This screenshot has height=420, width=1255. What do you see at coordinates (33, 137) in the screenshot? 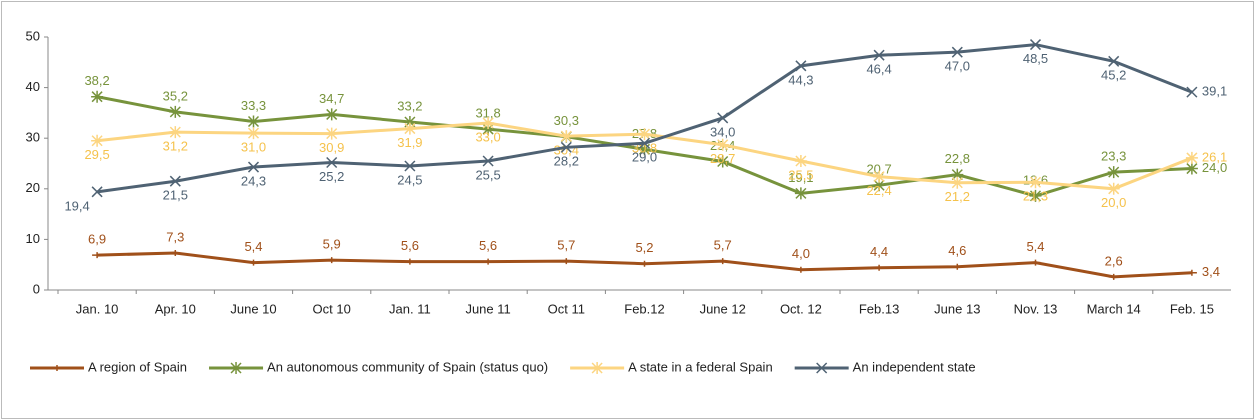
I see `y-tick-label: 30` at bounding box center [33, 137].